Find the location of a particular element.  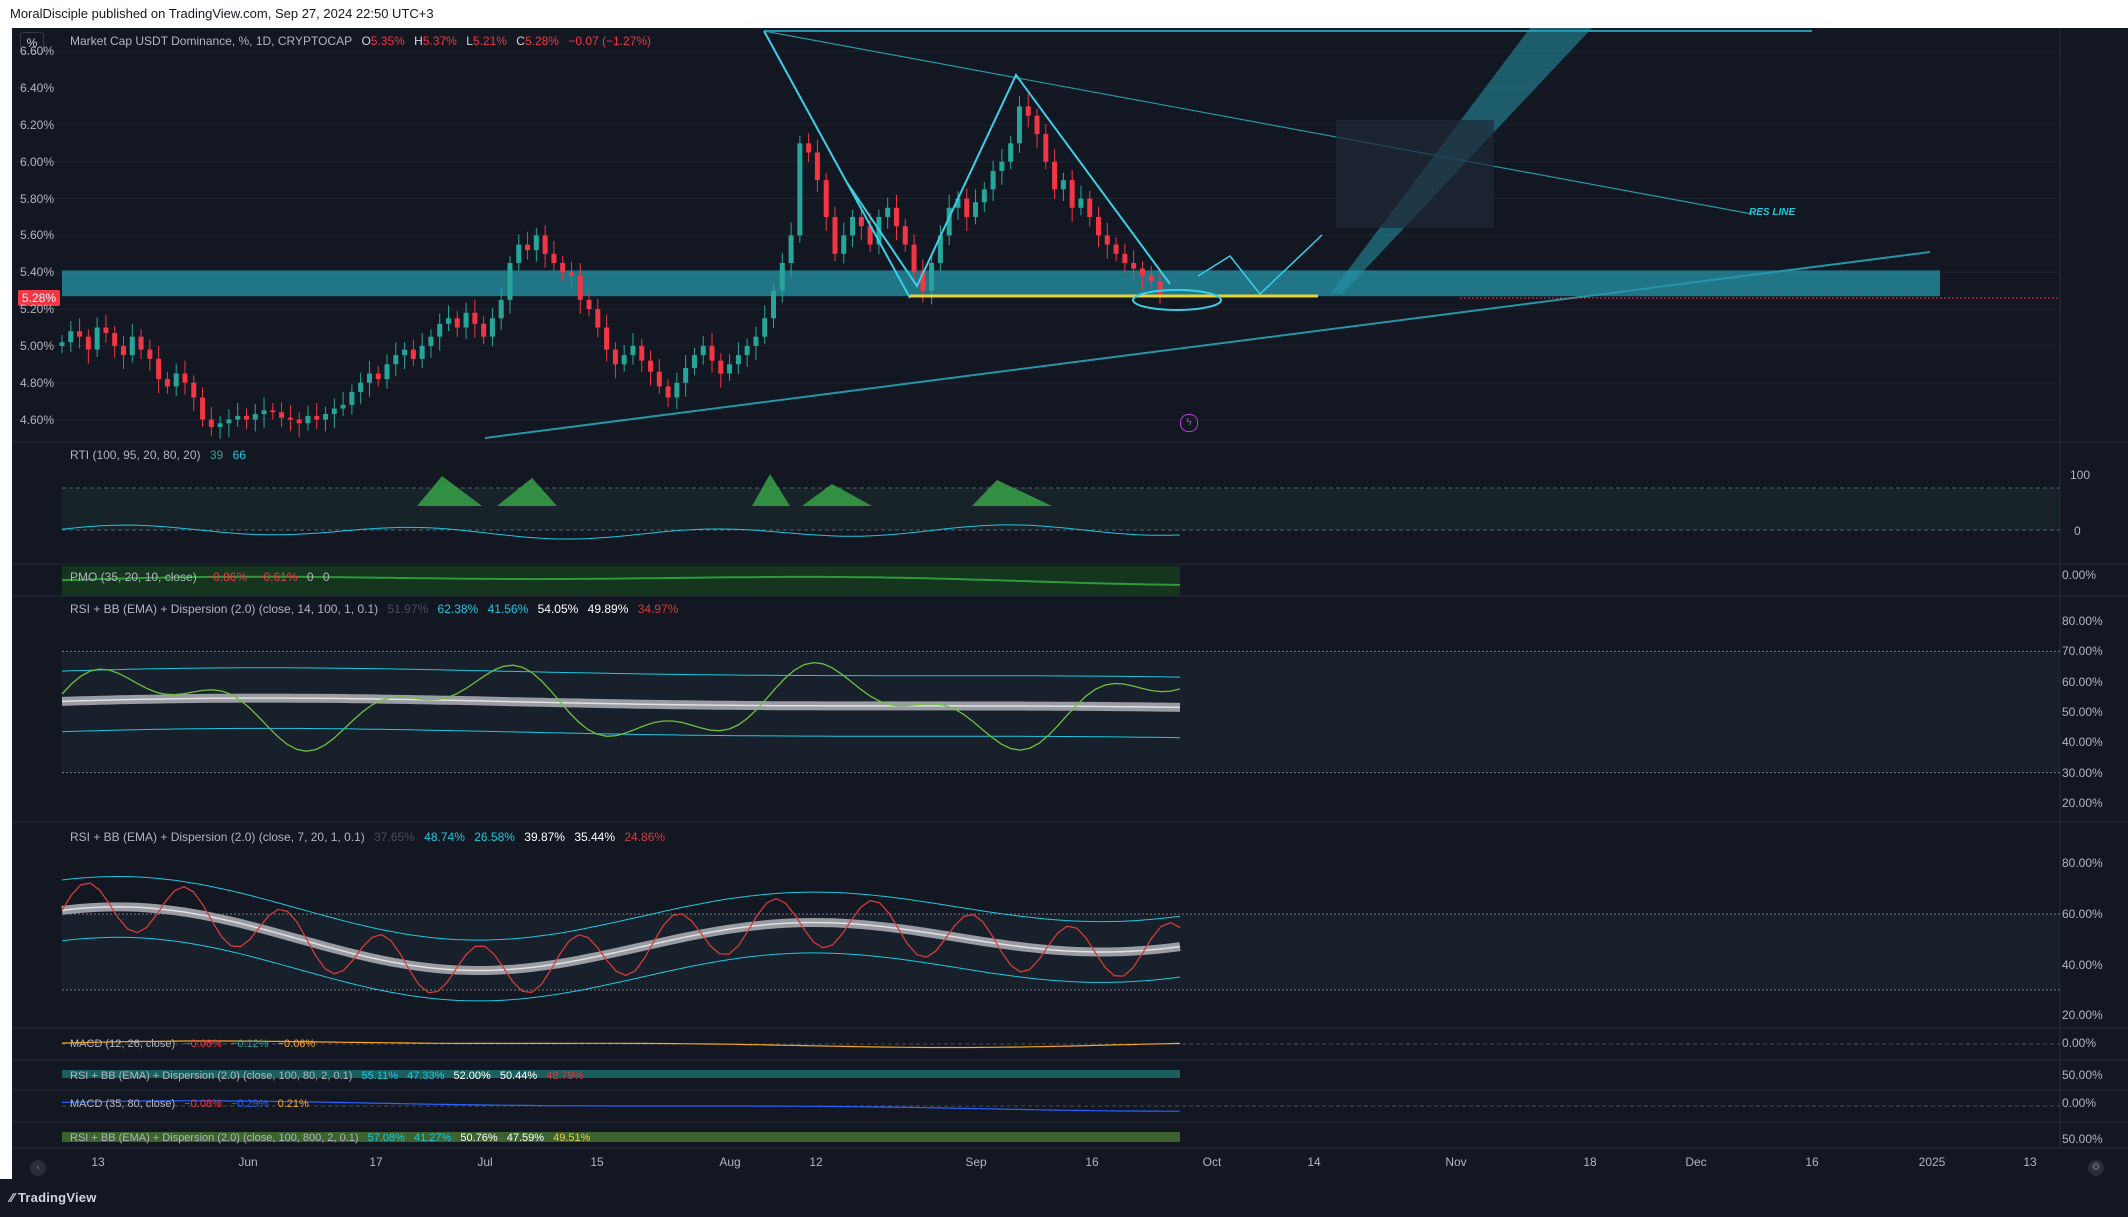

pmo-value-4: 0 is located at coordinates (326, 577).